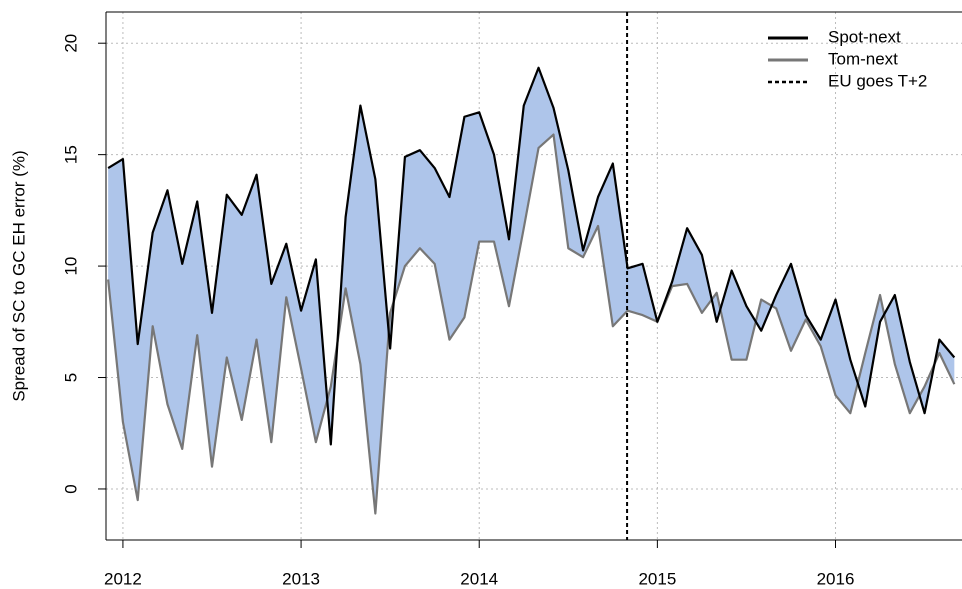 This screenshot has width=962, height=589. I want to click on y-tick-label: 0, so click(70, 488).